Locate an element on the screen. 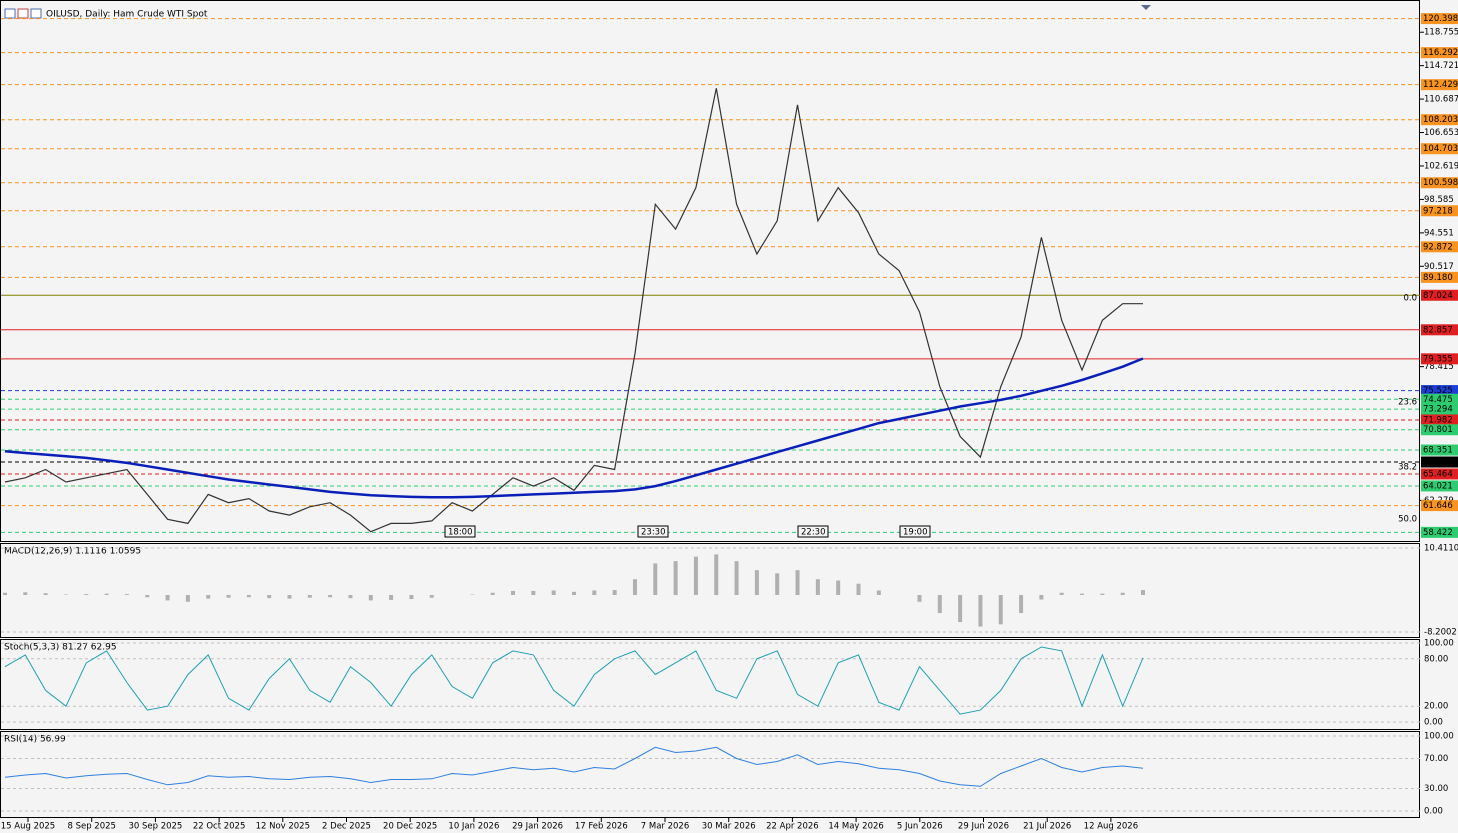 The height and width of the screenshot is (833, 1458). y-tick-label: 70.00 is located at coordinates (1436, 759).